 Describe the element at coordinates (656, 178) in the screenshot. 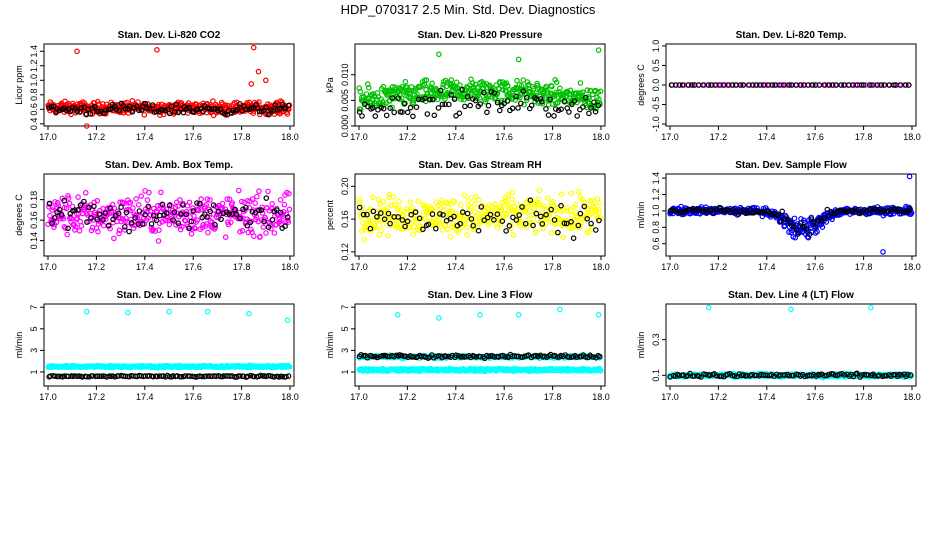

I see `y-tick-label: 1.4` at that location.